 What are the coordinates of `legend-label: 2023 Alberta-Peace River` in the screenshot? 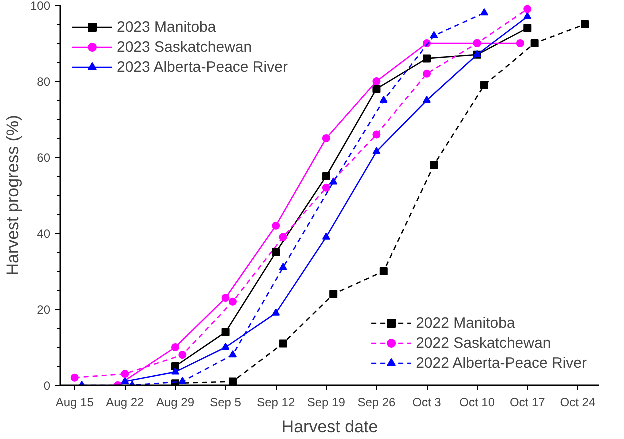 It's located at (202, 67).